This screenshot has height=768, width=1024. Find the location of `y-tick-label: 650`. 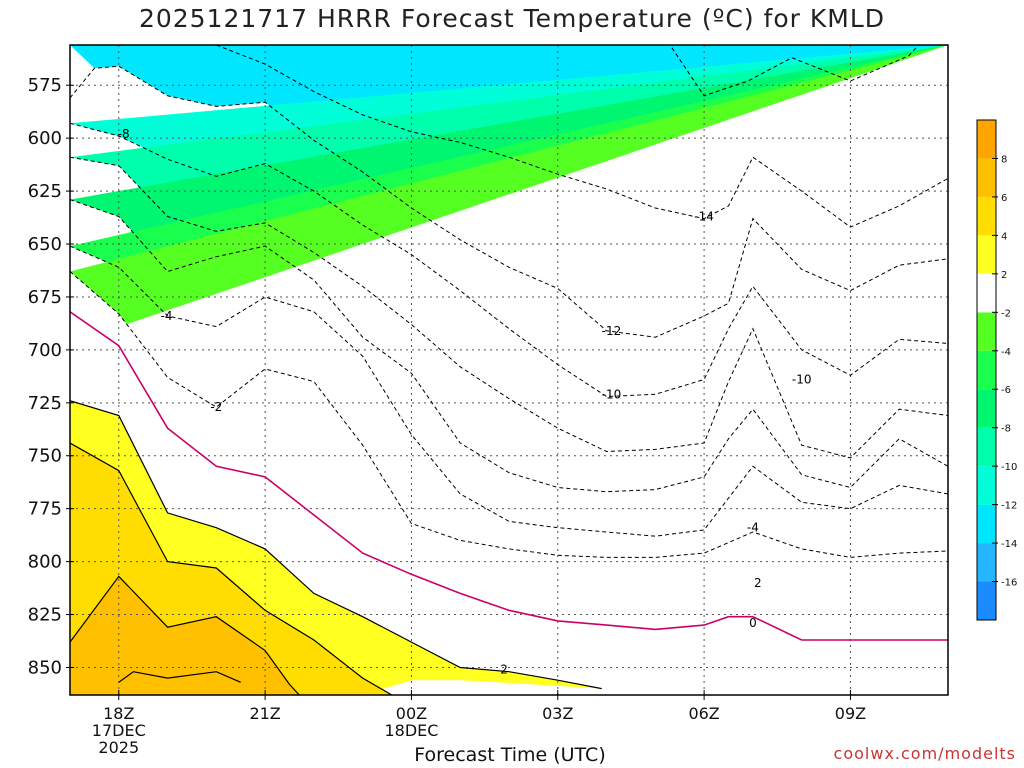

y-tick-label: 650 is located at coordinates (45, 244).